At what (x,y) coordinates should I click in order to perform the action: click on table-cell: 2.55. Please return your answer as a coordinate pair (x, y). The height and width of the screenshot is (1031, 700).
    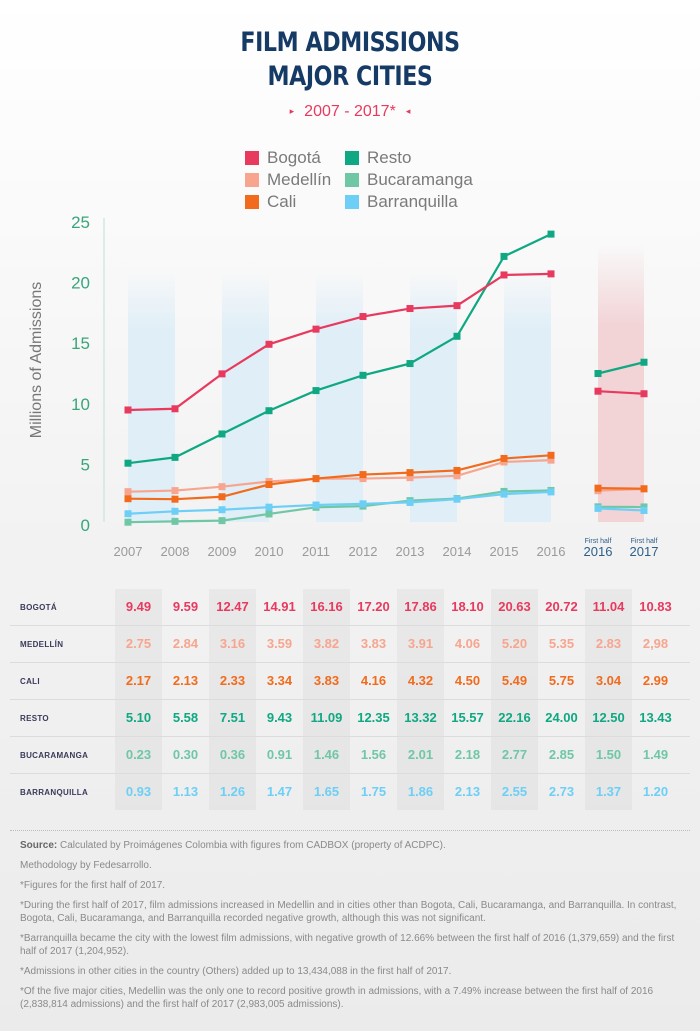
    Looking at the image, I should click on (514, 792).